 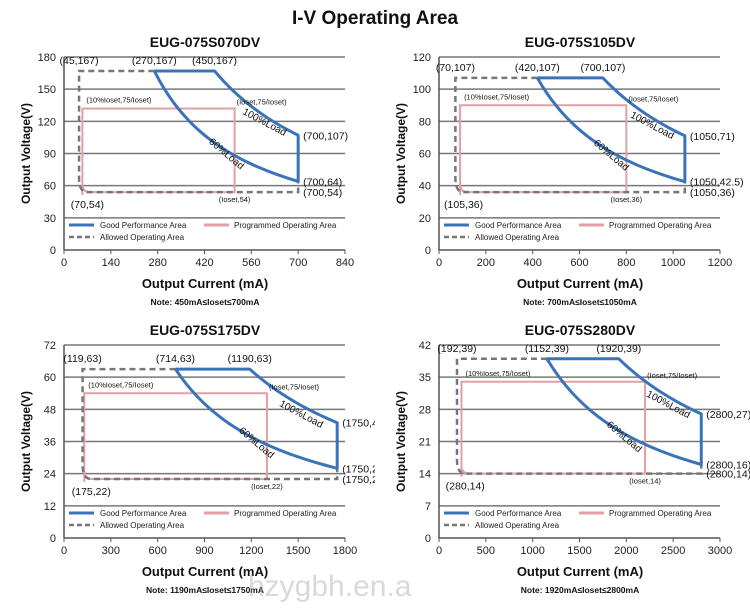 What do you see at coordinates (425, 443) in the screenshot?
I see `y-tick-label: 21` at bounding box center [425, 443].